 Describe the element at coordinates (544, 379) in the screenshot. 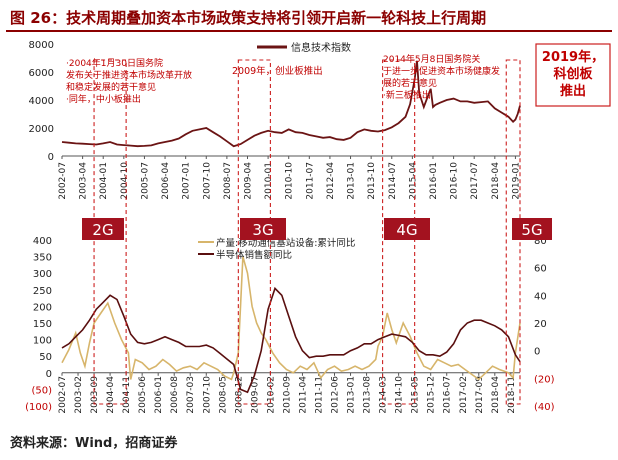

I see `right-y-tick-label: (20)` at that location.